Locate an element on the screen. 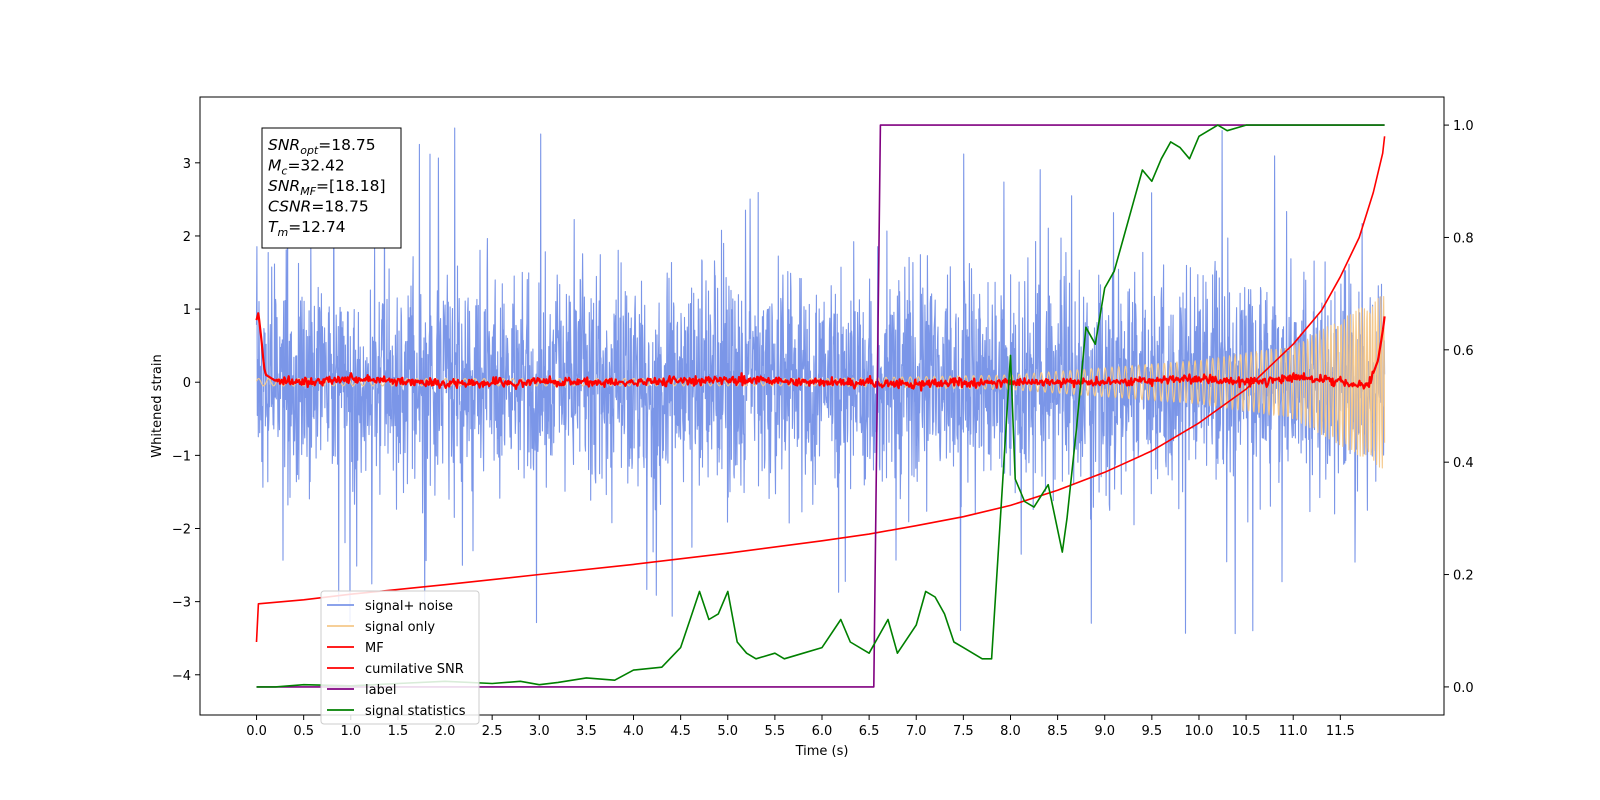 This screenshot has width=1600, height=800. legend-label: signal statistics is located at coordinates (415, 711).